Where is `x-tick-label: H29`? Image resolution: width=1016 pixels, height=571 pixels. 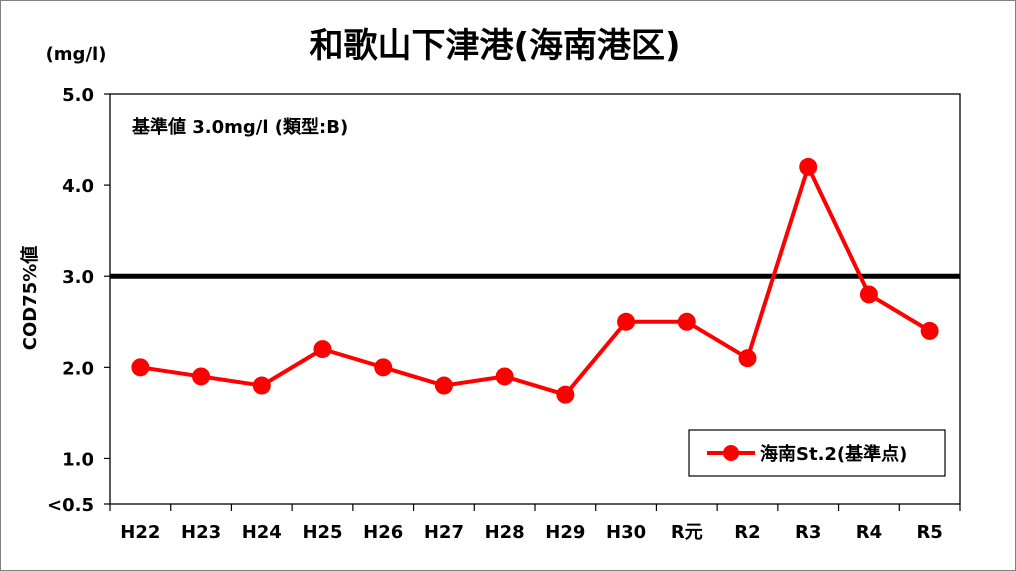 x-tick-label: H29 is located at coordinates (565, 532).